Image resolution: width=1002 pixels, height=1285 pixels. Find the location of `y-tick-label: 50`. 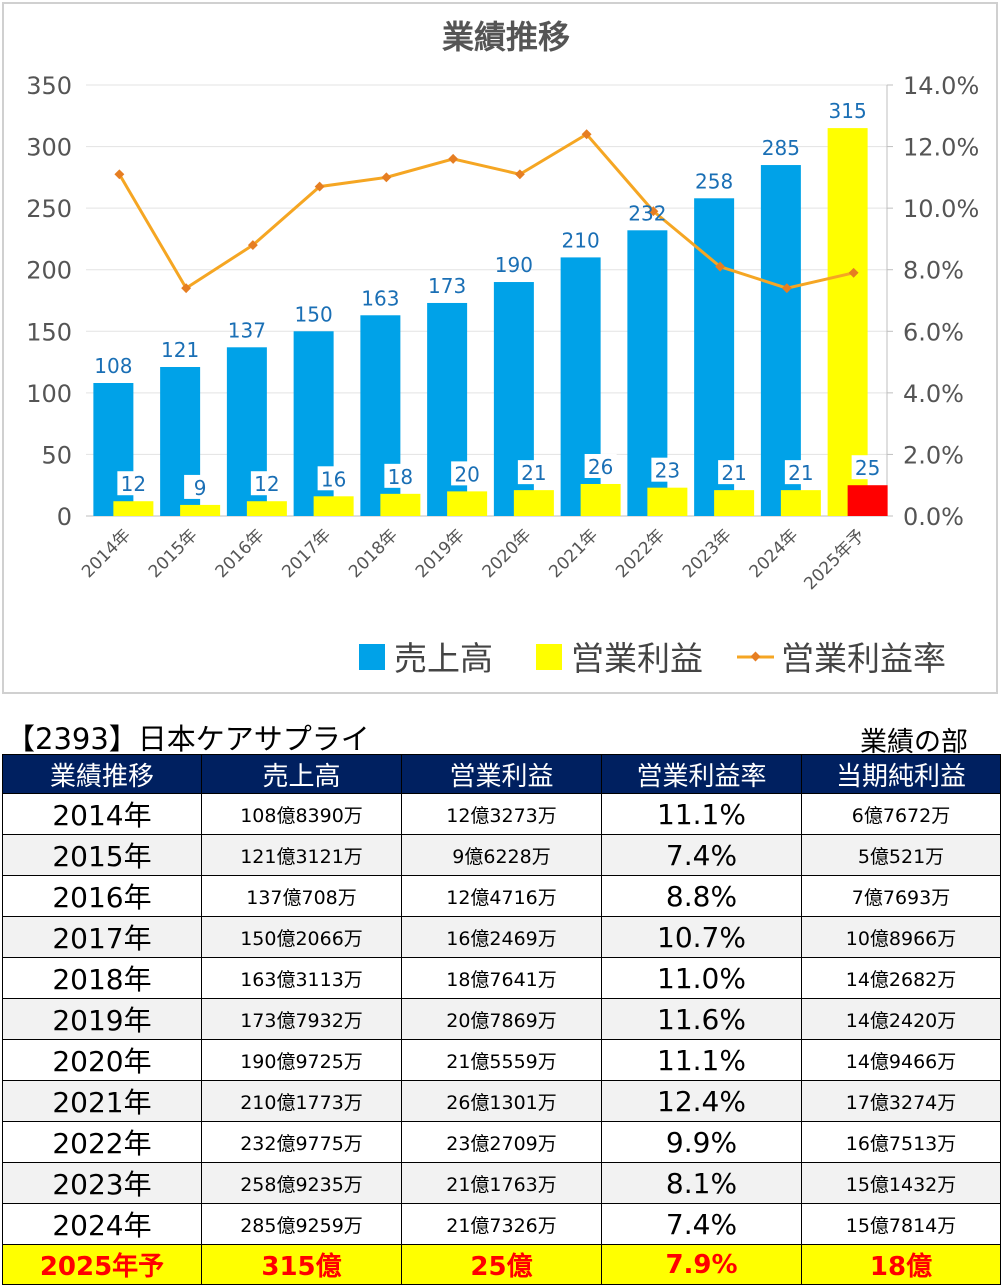

y-tick-label: 50 is located at coordinates (56, 455).